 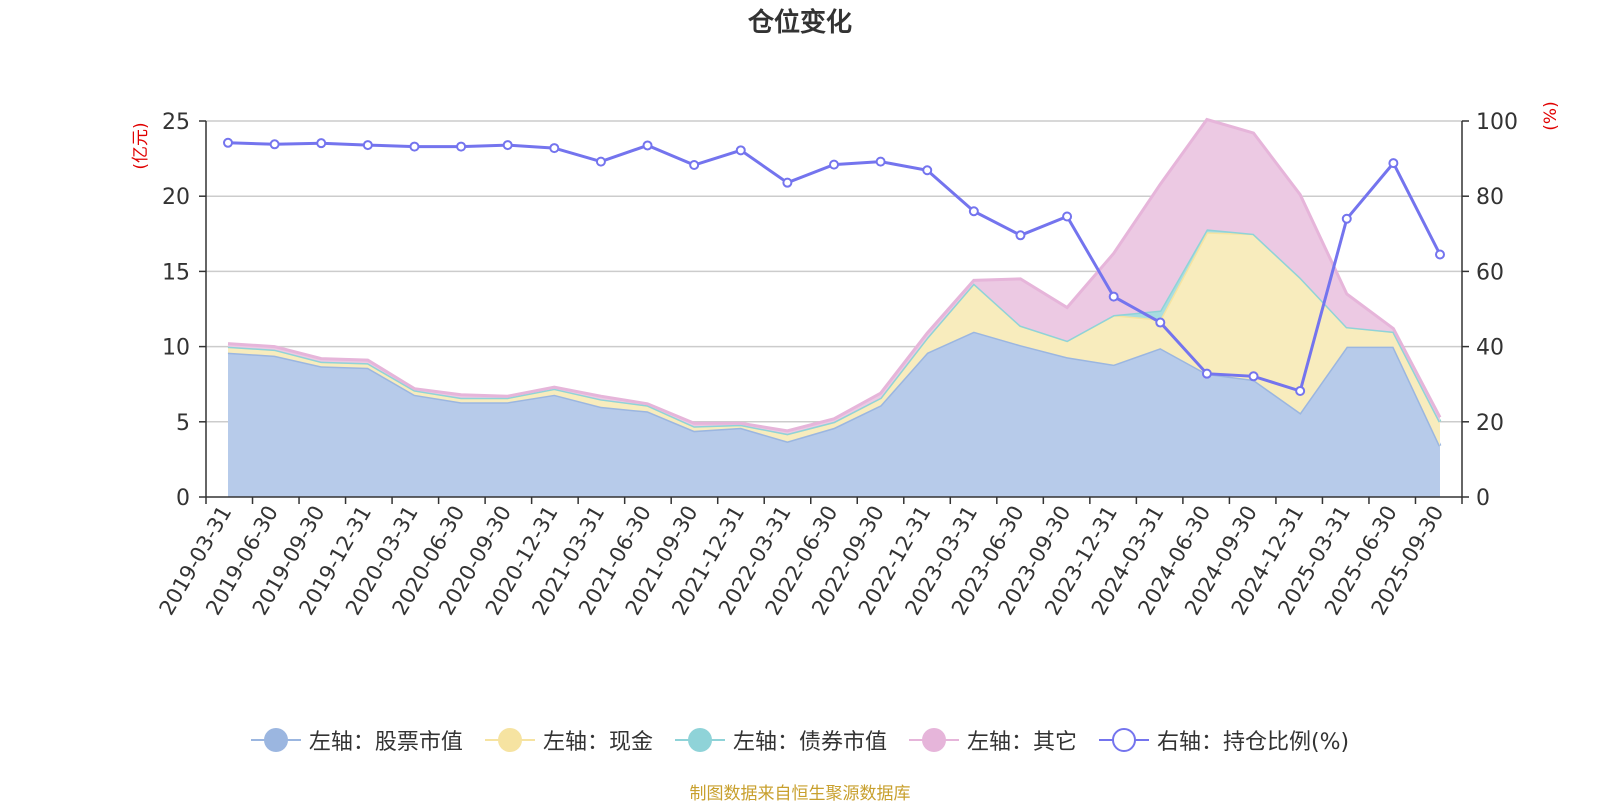 I want to click on right-axis-tick-label: 40, so click(x=1490, y=348).